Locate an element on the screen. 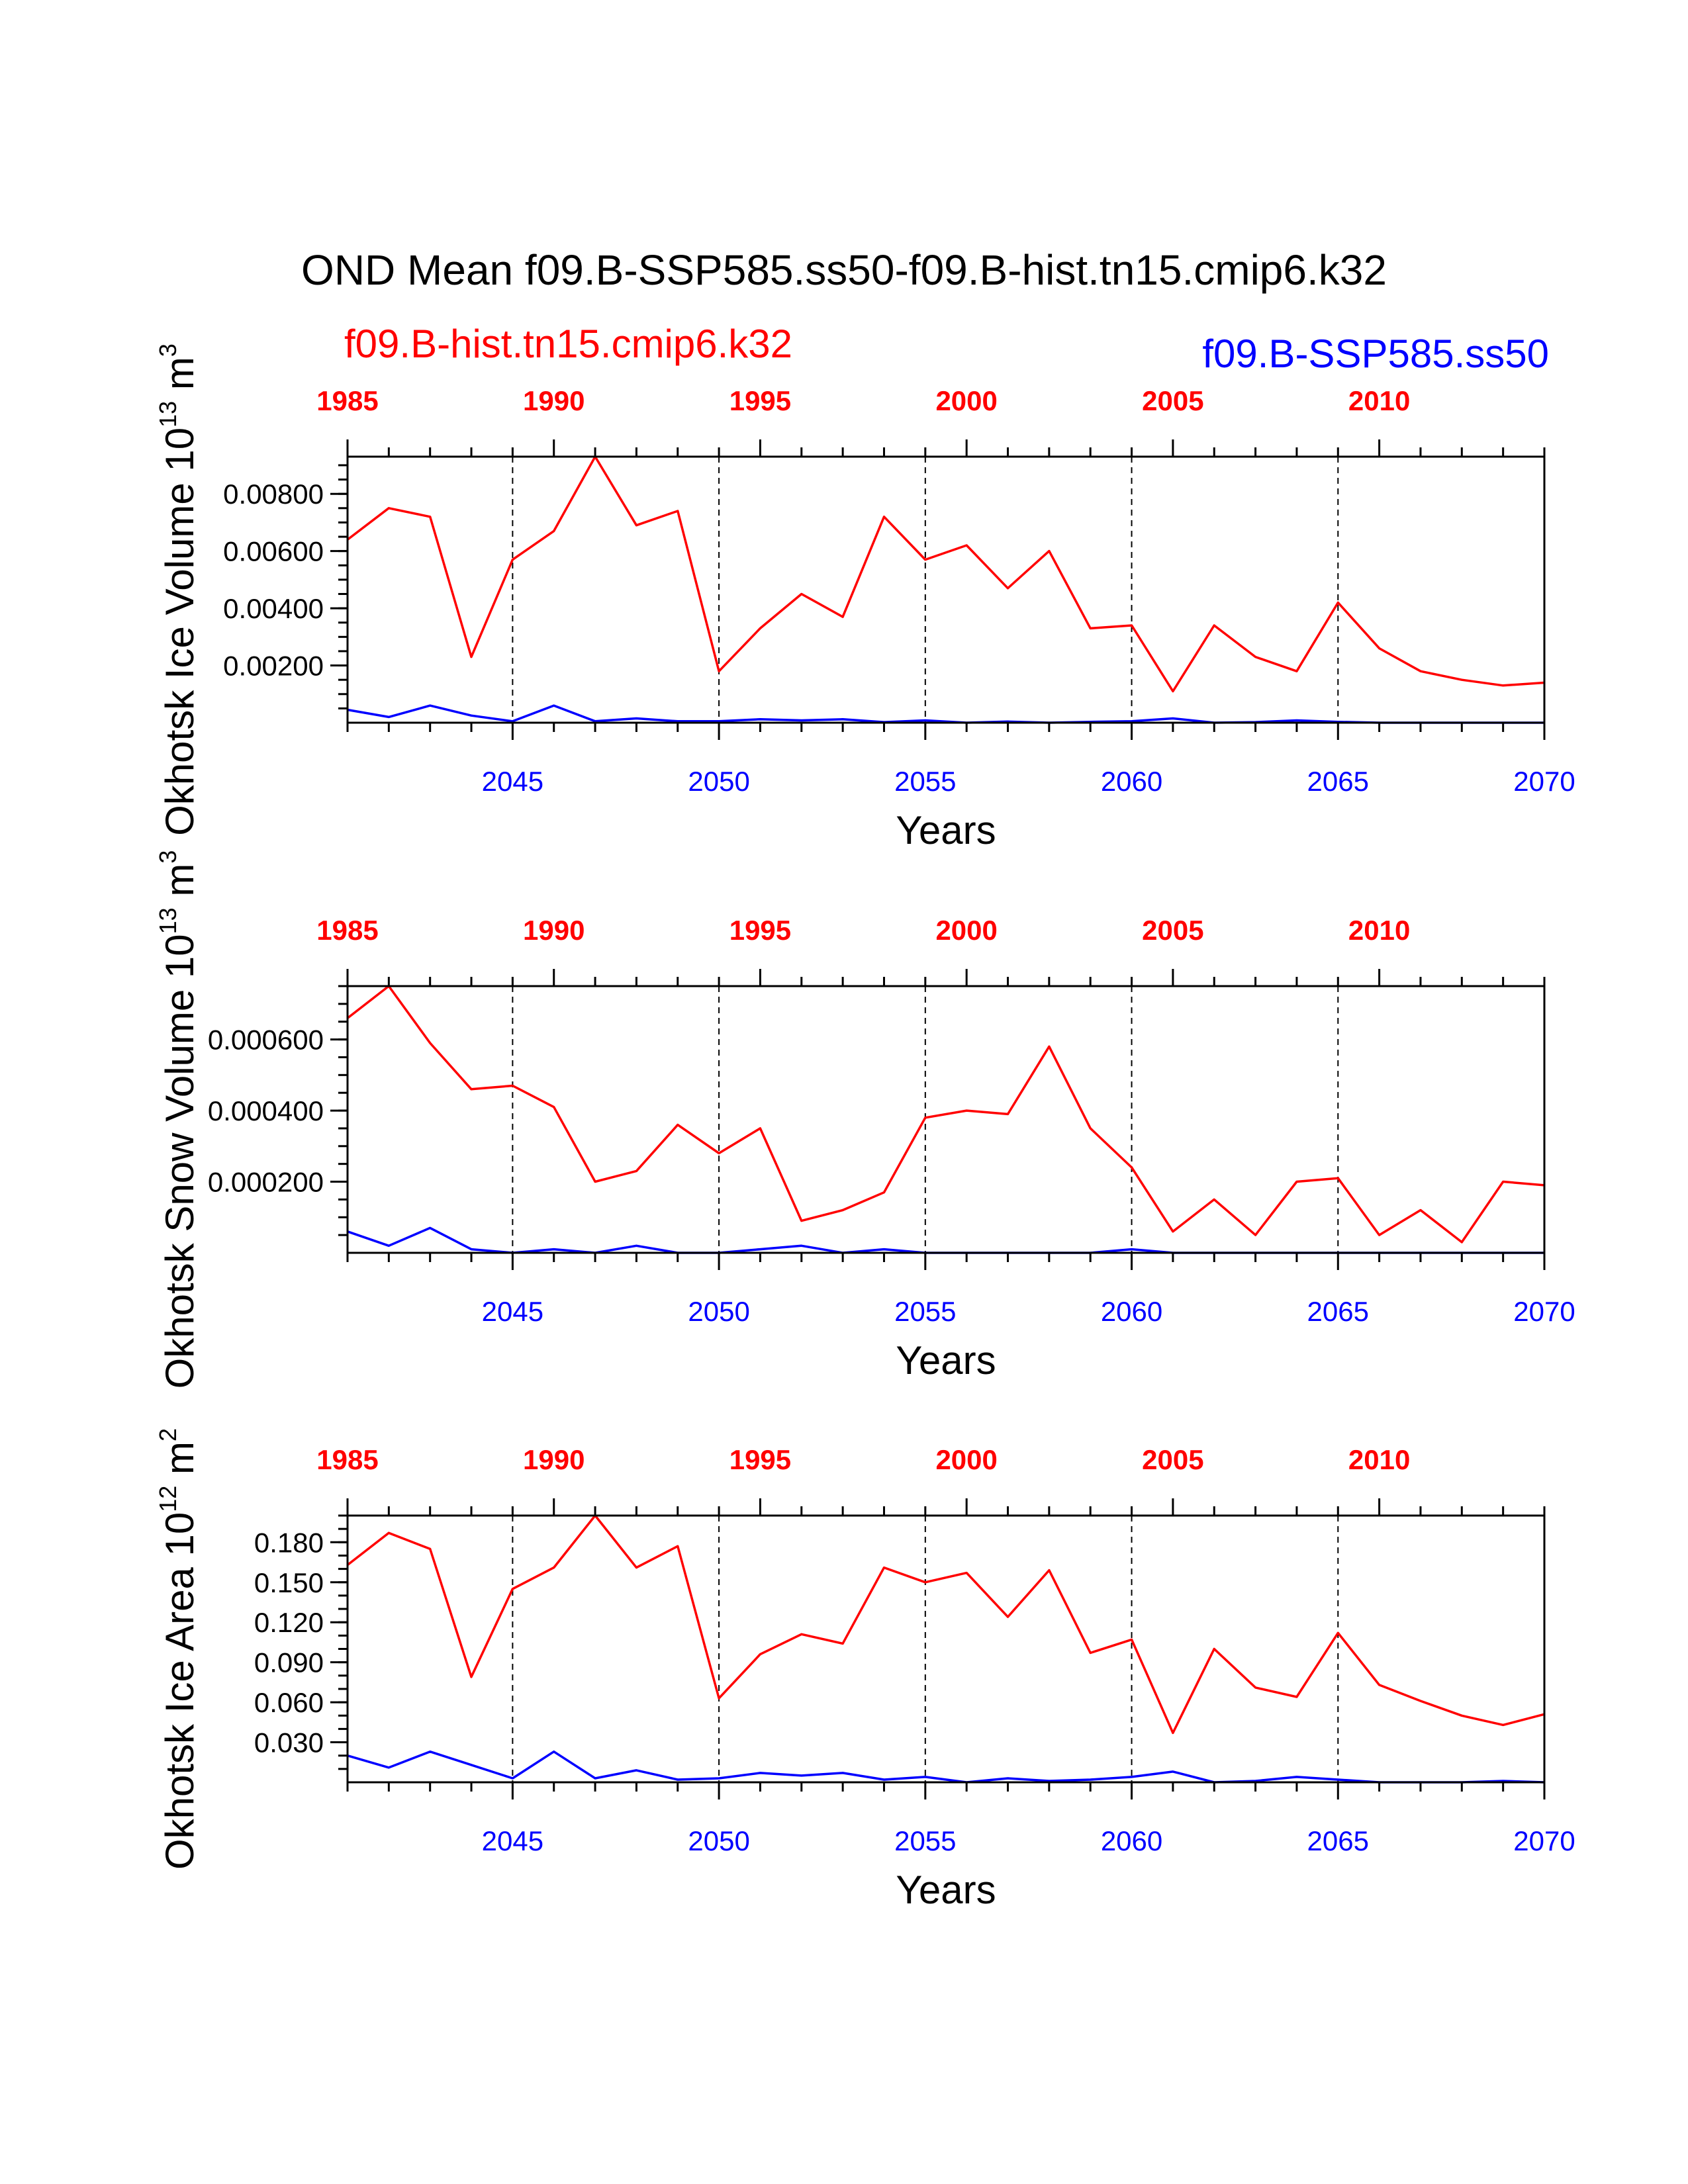  y-axis-title: Okhotsk Ice Volume 1013 m3 is located at coordinates (178, 589).